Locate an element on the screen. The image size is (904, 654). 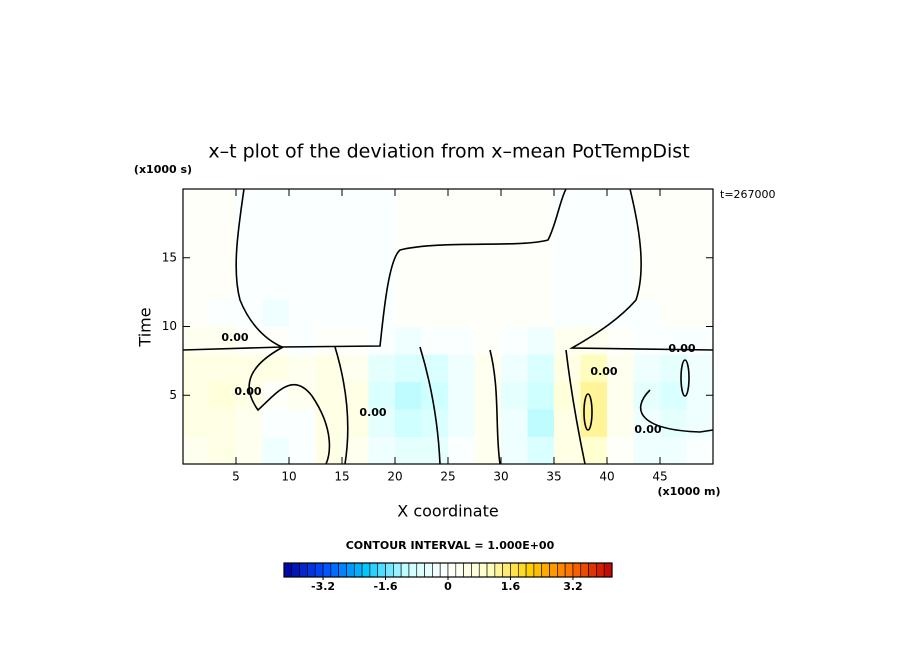
y-units: (x1000 s) is located at coordinates (163, 169).